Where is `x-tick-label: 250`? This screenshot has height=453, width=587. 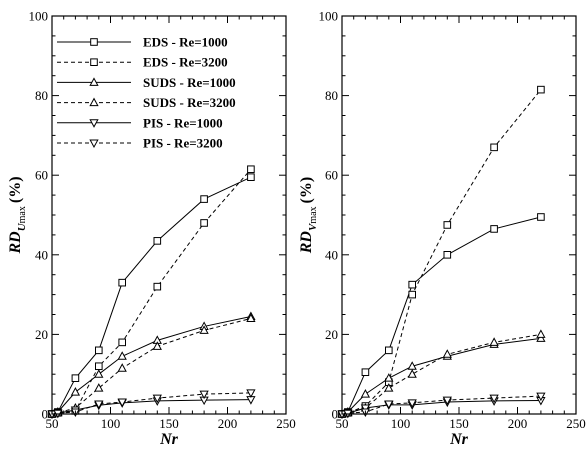
x-tick-label: 250 is located at coordinates (576, 423).